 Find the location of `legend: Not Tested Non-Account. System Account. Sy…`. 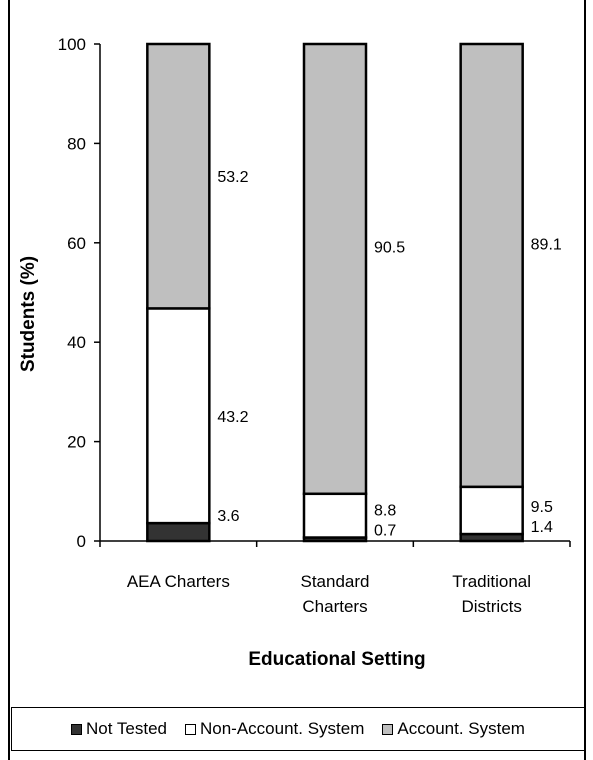

legend: Not Tested Non-Account. System Account. Sy… is located at coordinates (298, 729).